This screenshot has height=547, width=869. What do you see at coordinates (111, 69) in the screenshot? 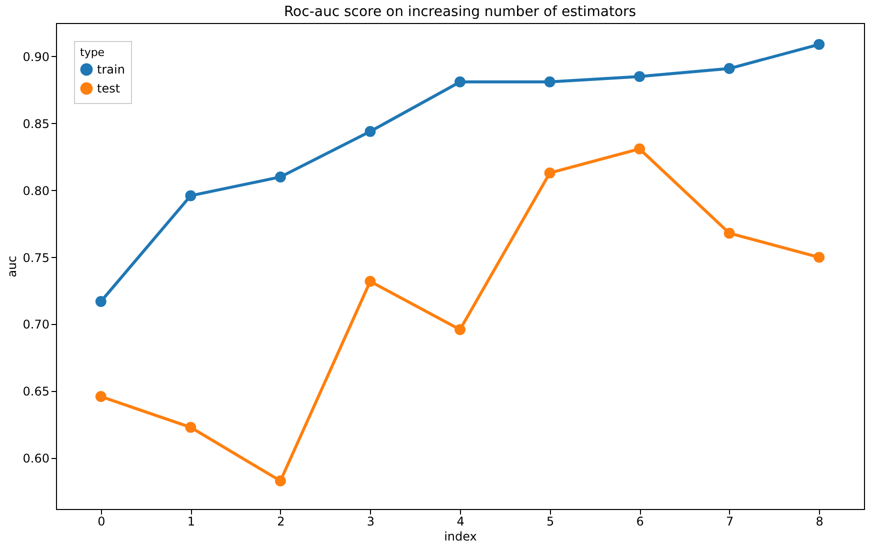
I see `legend-label: train` at bounding box center [111, 69].